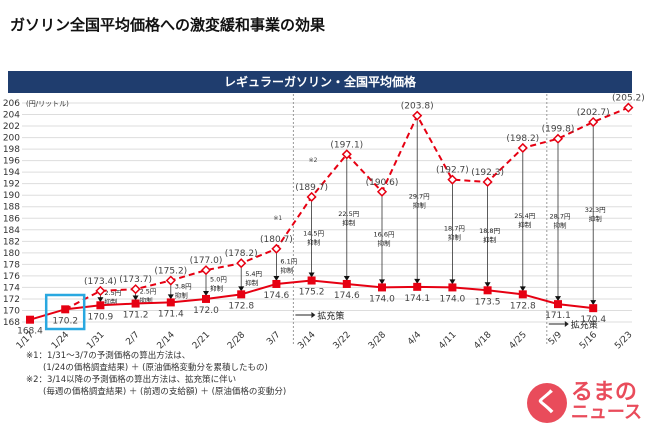 The height and width of the screenshot is (433, 650). I want to click on y-tick-label: 174, so click(11, 288).